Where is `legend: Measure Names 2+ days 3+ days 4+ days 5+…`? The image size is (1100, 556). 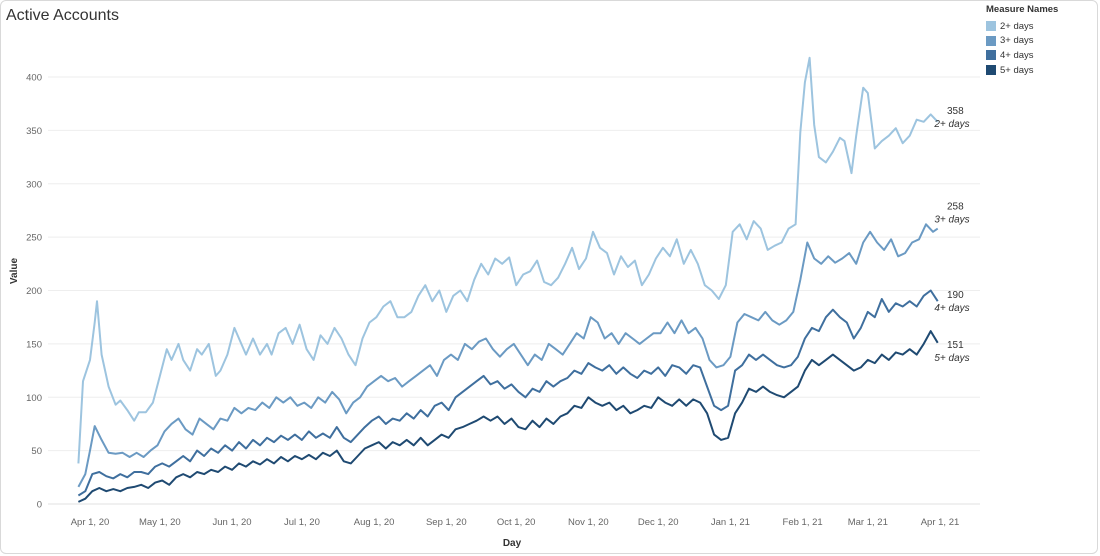 legend: Measure Names 2+ days 3+ days 4+ days 5+… is located at coordinates (1022, 40).